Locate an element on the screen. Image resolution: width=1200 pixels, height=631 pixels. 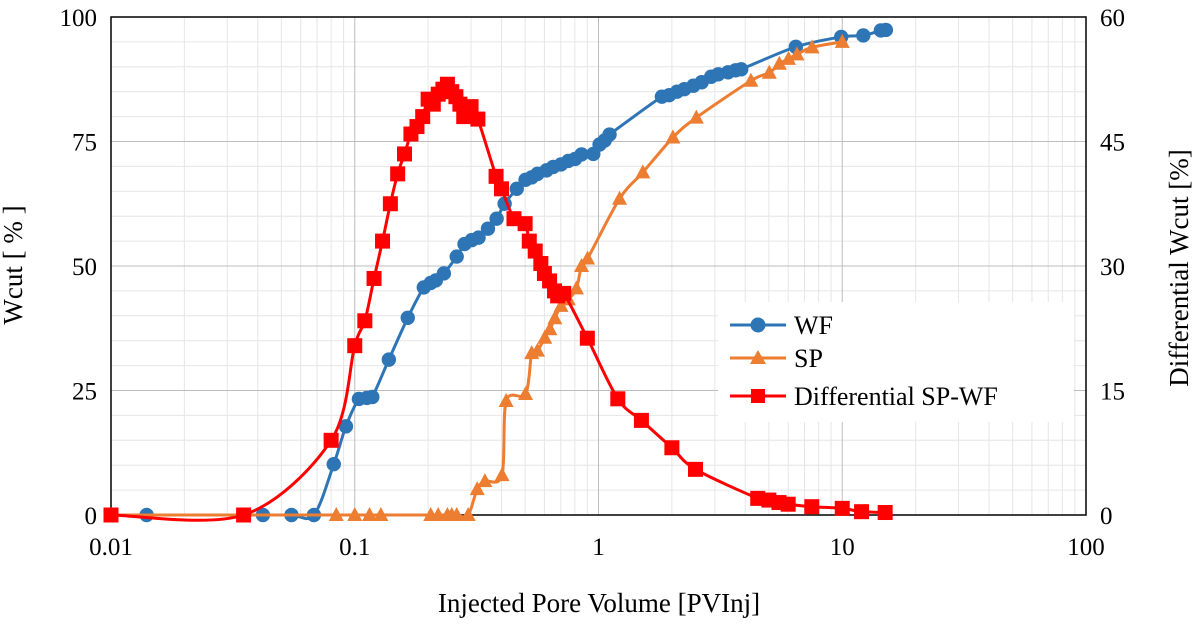
legend-box is located at coordinates (896, 362).